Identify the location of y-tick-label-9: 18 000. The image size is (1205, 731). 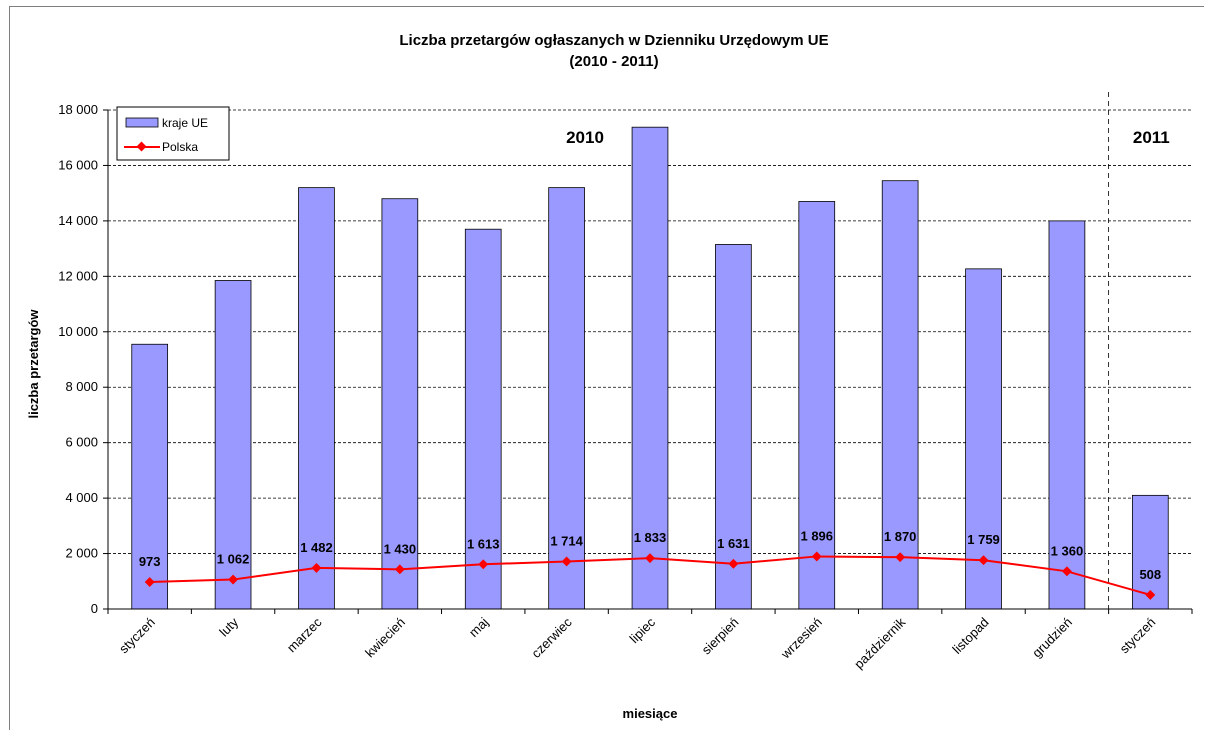
(78, 109).